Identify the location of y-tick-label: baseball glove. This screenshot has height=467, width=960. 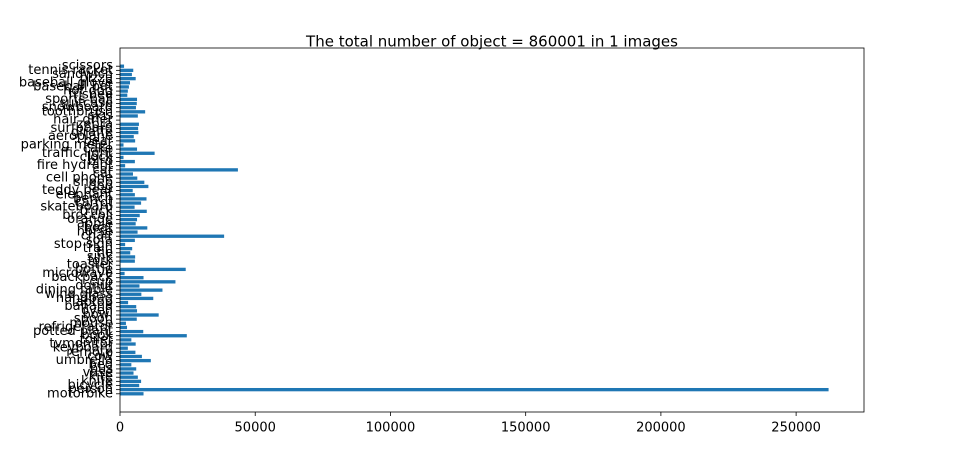
(66, 82).